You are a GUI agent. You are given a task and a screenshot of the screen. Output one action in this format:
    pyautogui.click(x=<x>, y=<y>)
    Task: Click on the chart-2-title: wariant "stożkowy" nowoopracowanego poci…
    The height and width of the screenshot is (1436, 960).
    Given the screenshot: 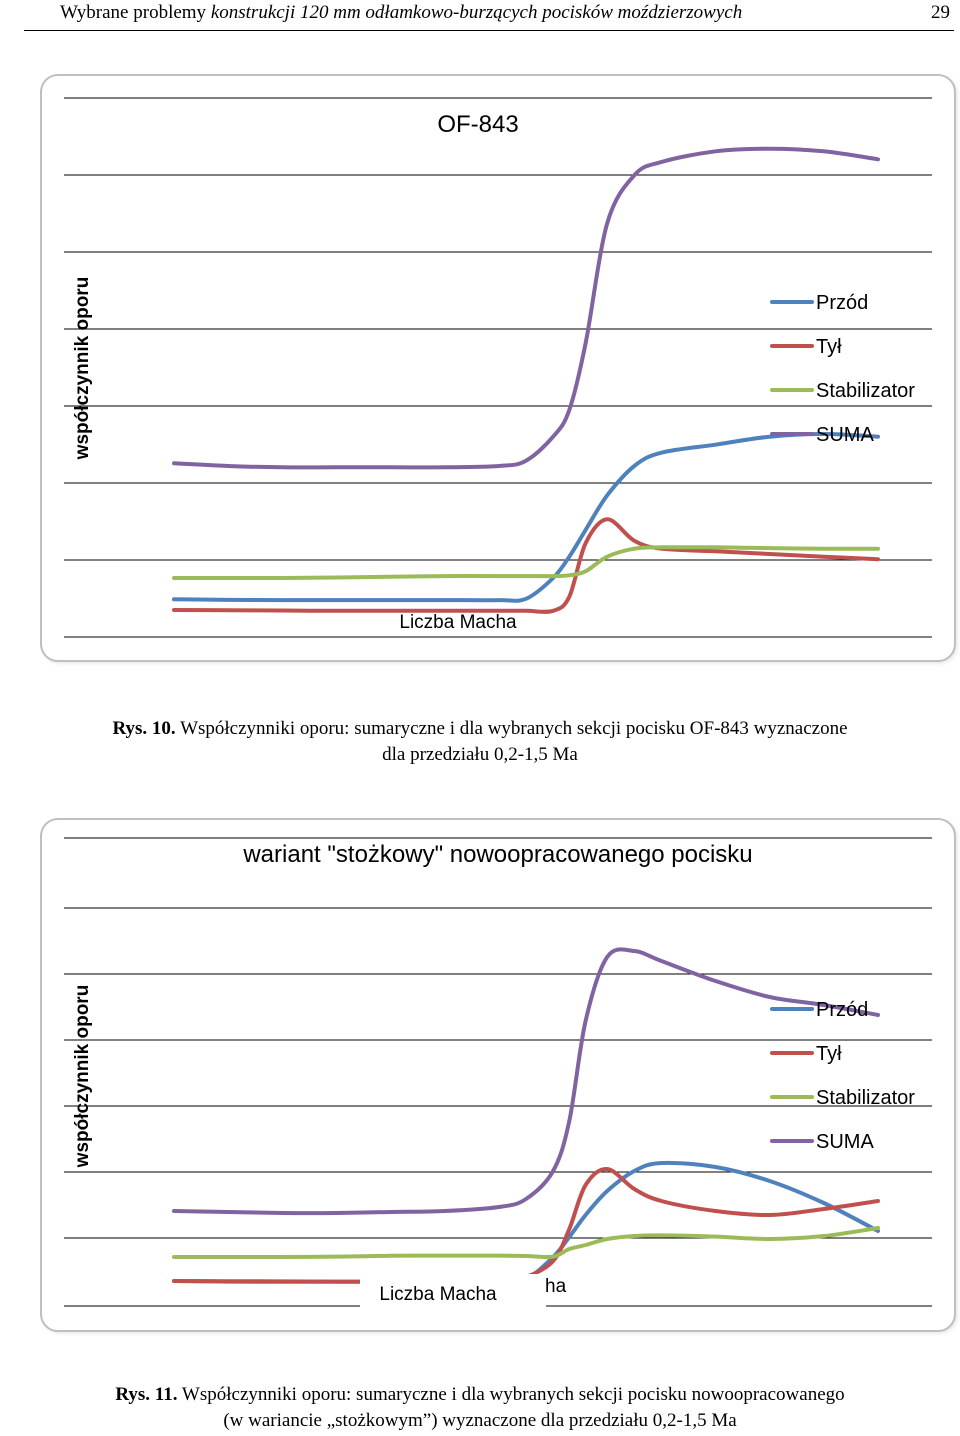 What is the action you would take?
    pyautogui.click(x=497, y=854)
    